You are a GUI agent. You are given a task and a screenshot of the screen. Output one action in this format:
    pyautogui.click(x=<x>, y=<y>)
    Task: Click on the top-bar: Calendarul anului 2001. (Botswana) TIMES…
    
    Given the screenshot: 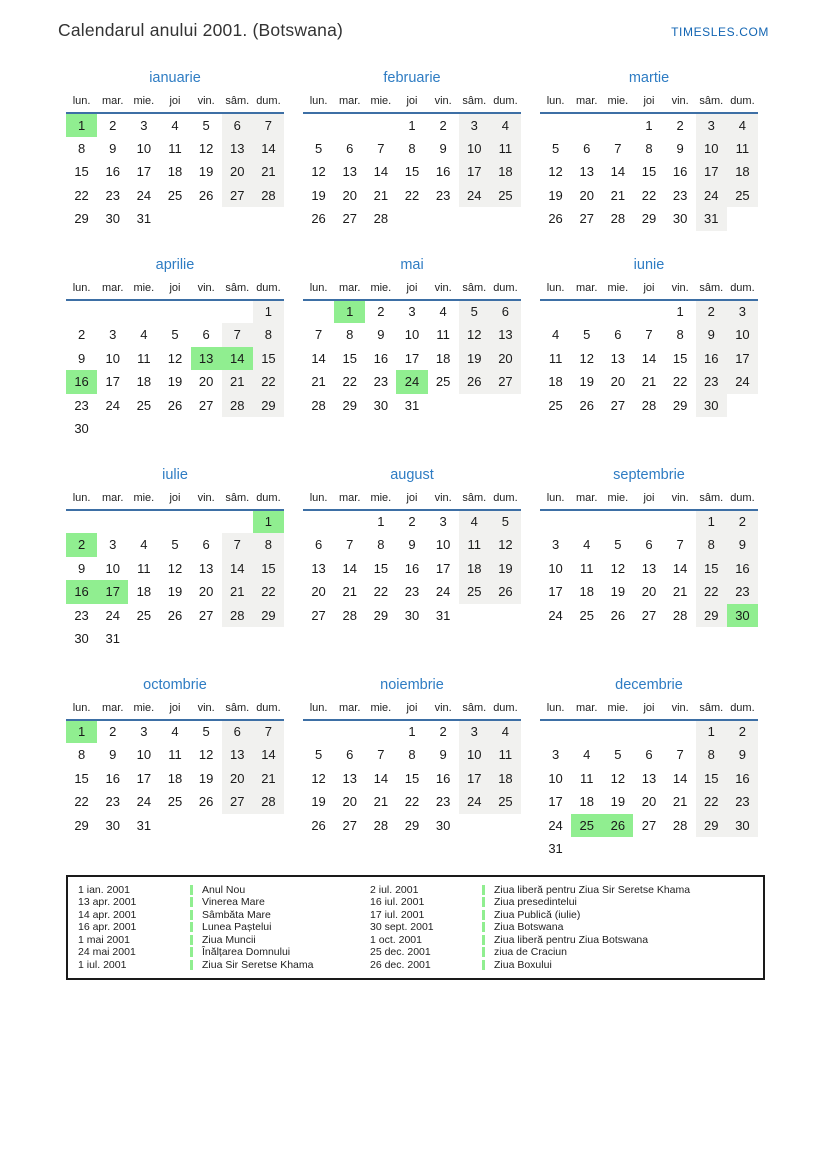 What is the action you would take?
    pyautogui.click(x=413, y=30)
    